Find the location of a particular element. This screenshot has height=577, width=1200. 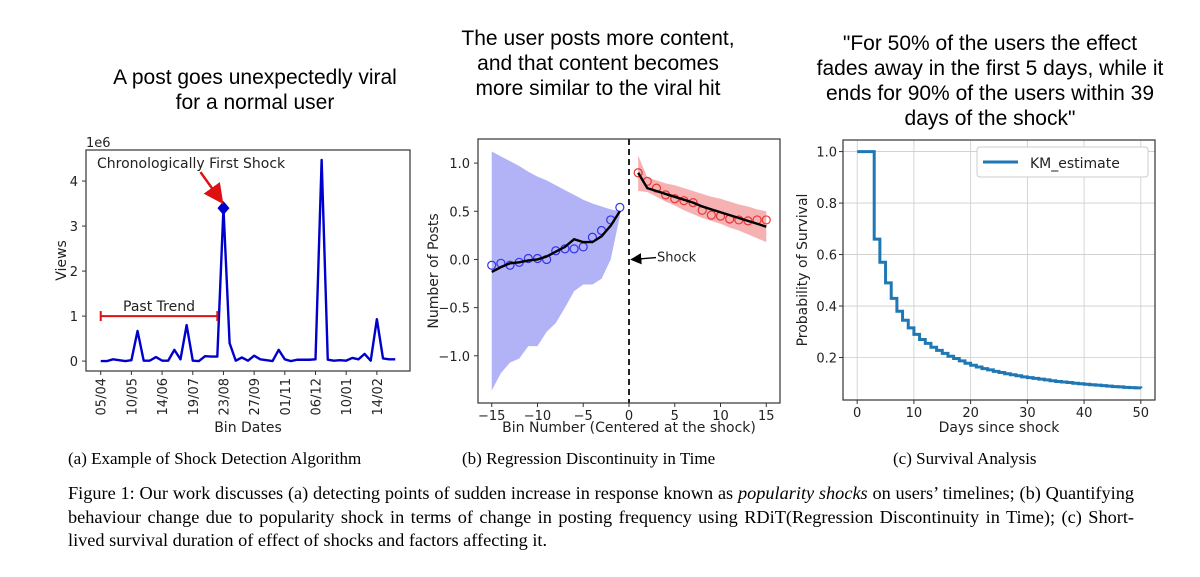

x-axis-label: Bin Number (Centered at the shock) is located at coordinates (629, 428).